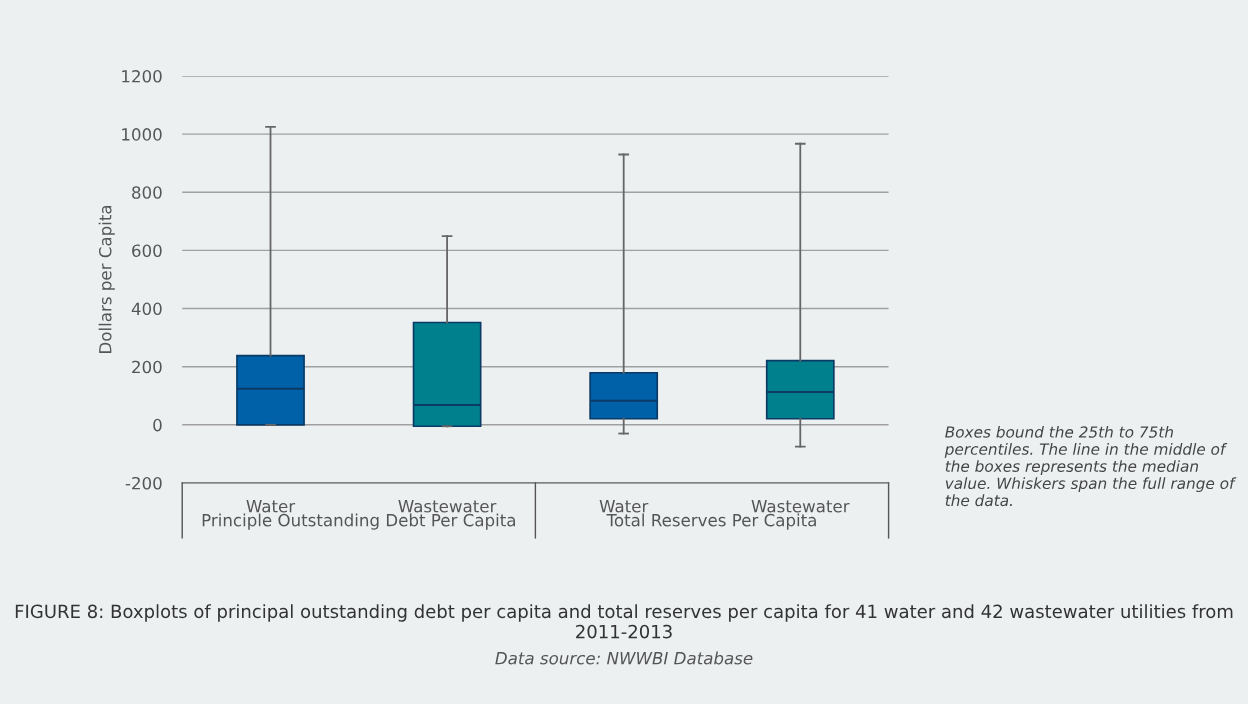 This screenshot has width=1248, height=704. Describe the element at coordinates (157, 425) in the screenshot. I see `y-tick-label: 0` at that location.